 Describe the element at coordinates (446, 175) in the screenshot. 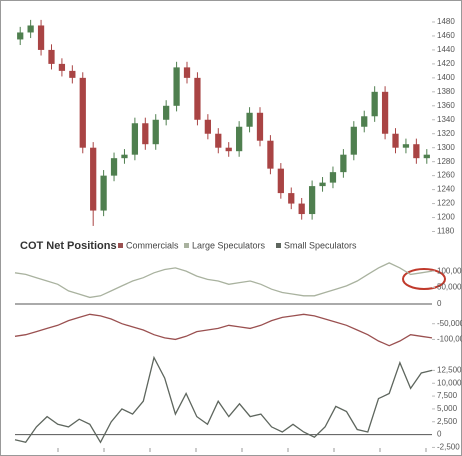

I see `y-tick-label: 1260` at that location.